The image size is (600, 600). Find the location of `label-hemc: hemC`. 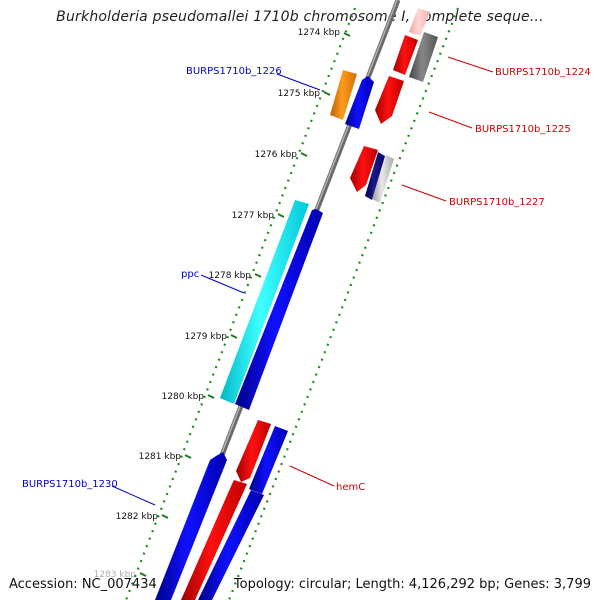

label-hemc: hemC is located at coordinates (350, 487).